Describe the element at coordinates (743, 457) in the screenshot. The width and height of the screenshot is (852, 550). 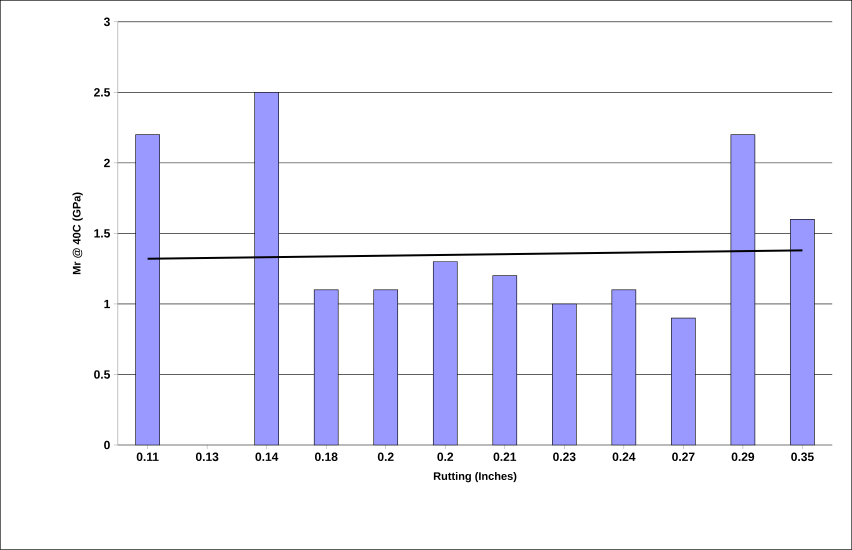
I see `x-tick-label: 0.29` at that location.